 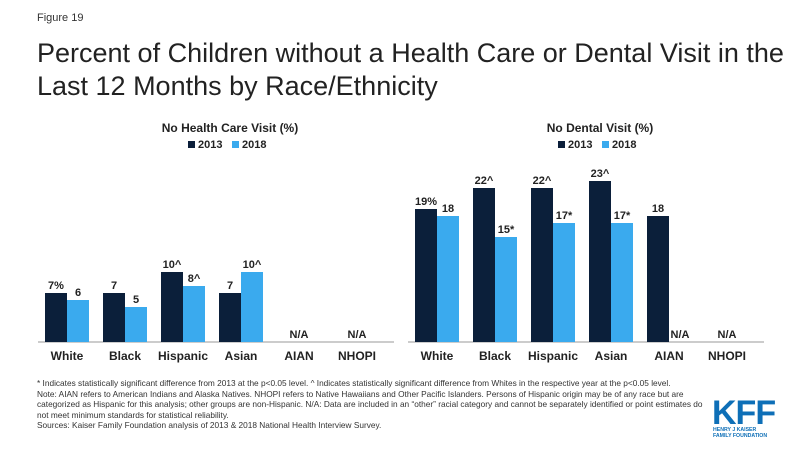 What do you see at coordinates (658, 279) in the screenshot?
I see `bar-2013-aian` at bounding box center [658, 279].